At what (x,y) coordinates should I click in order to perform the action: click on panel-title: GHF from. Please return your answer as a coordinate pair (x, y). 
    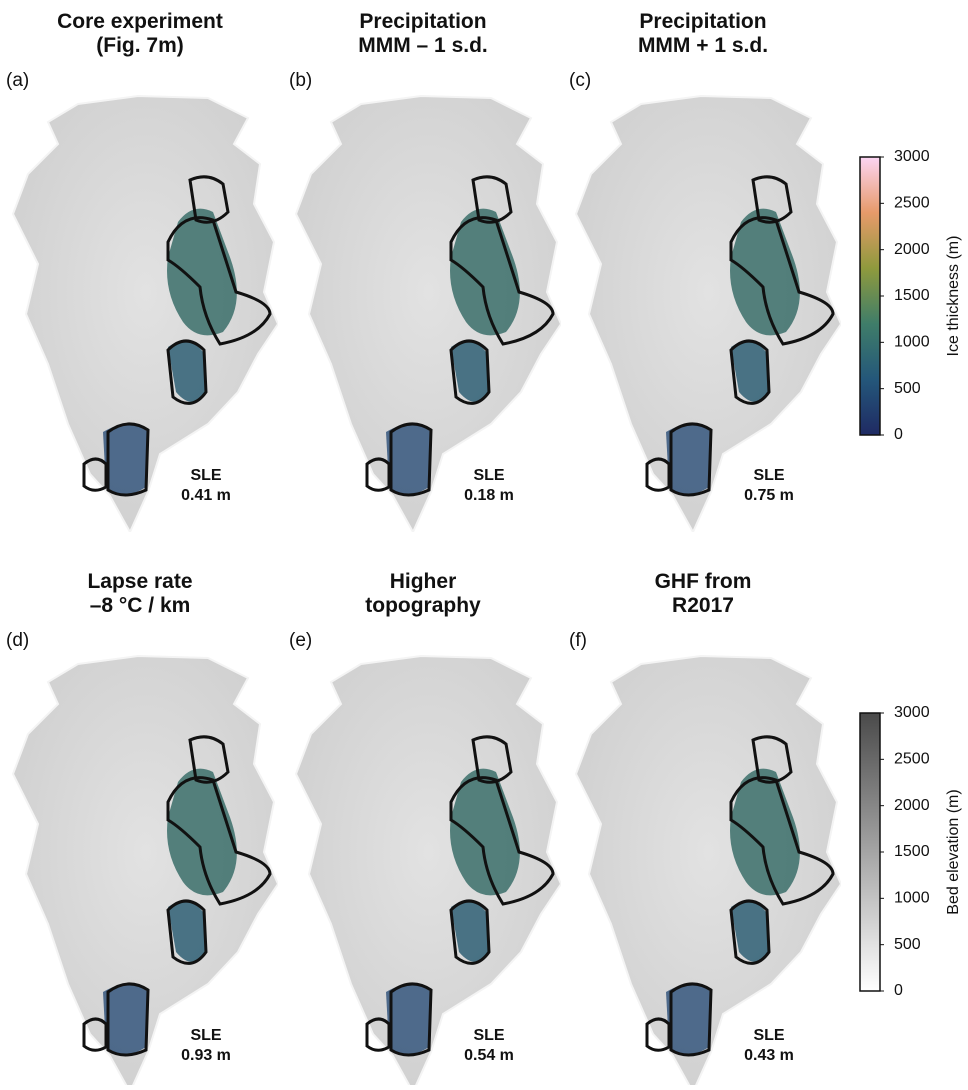
    Looking at the image, I should click on (703, 581).